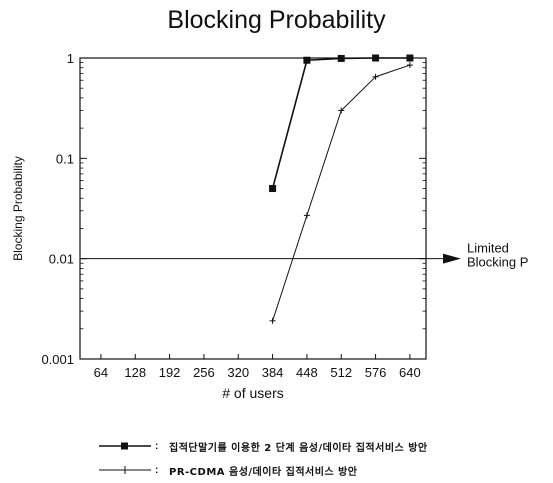 Image resolution: width=553 pixels, height=483 pixels. I want to click on y-axis-label: Blocking Probability, so click(18, 208).